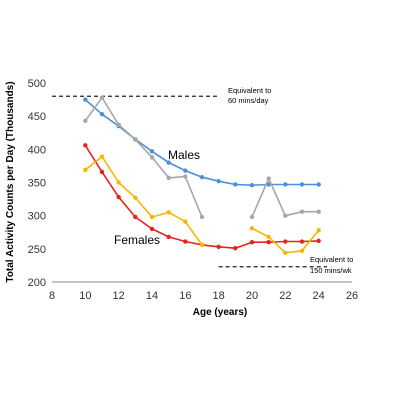 The height and width of the screenshot is (400, 400). I want to click on males-line, so click(201, 142).